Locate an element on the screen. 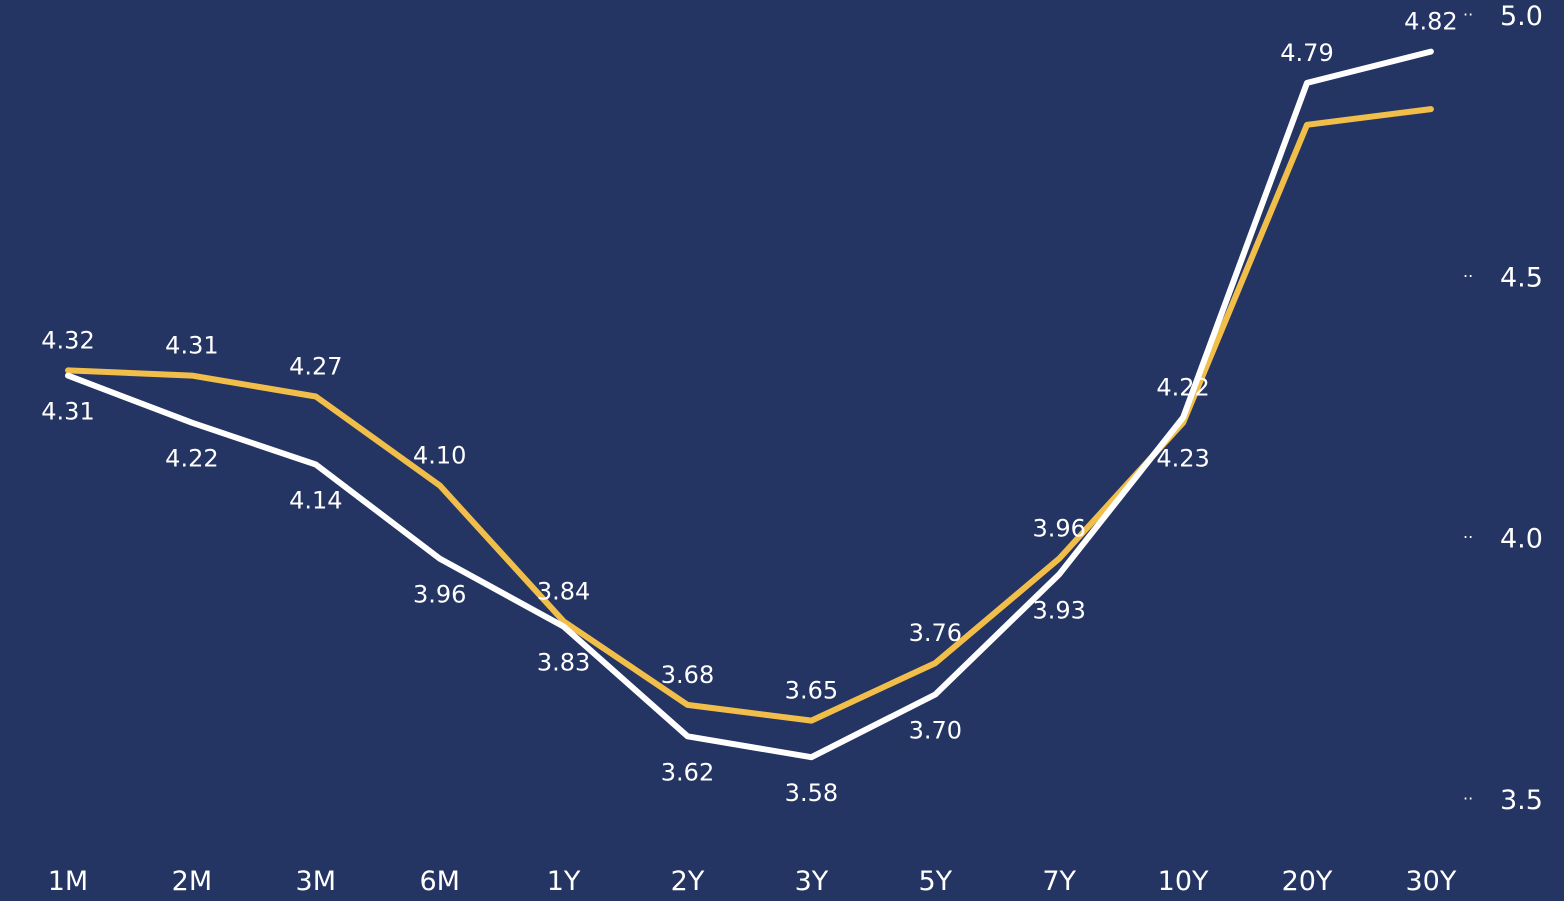 The height and width of the screenshot is (901, 1564). data-label: 4.14 is located at coordinates (315, 500).